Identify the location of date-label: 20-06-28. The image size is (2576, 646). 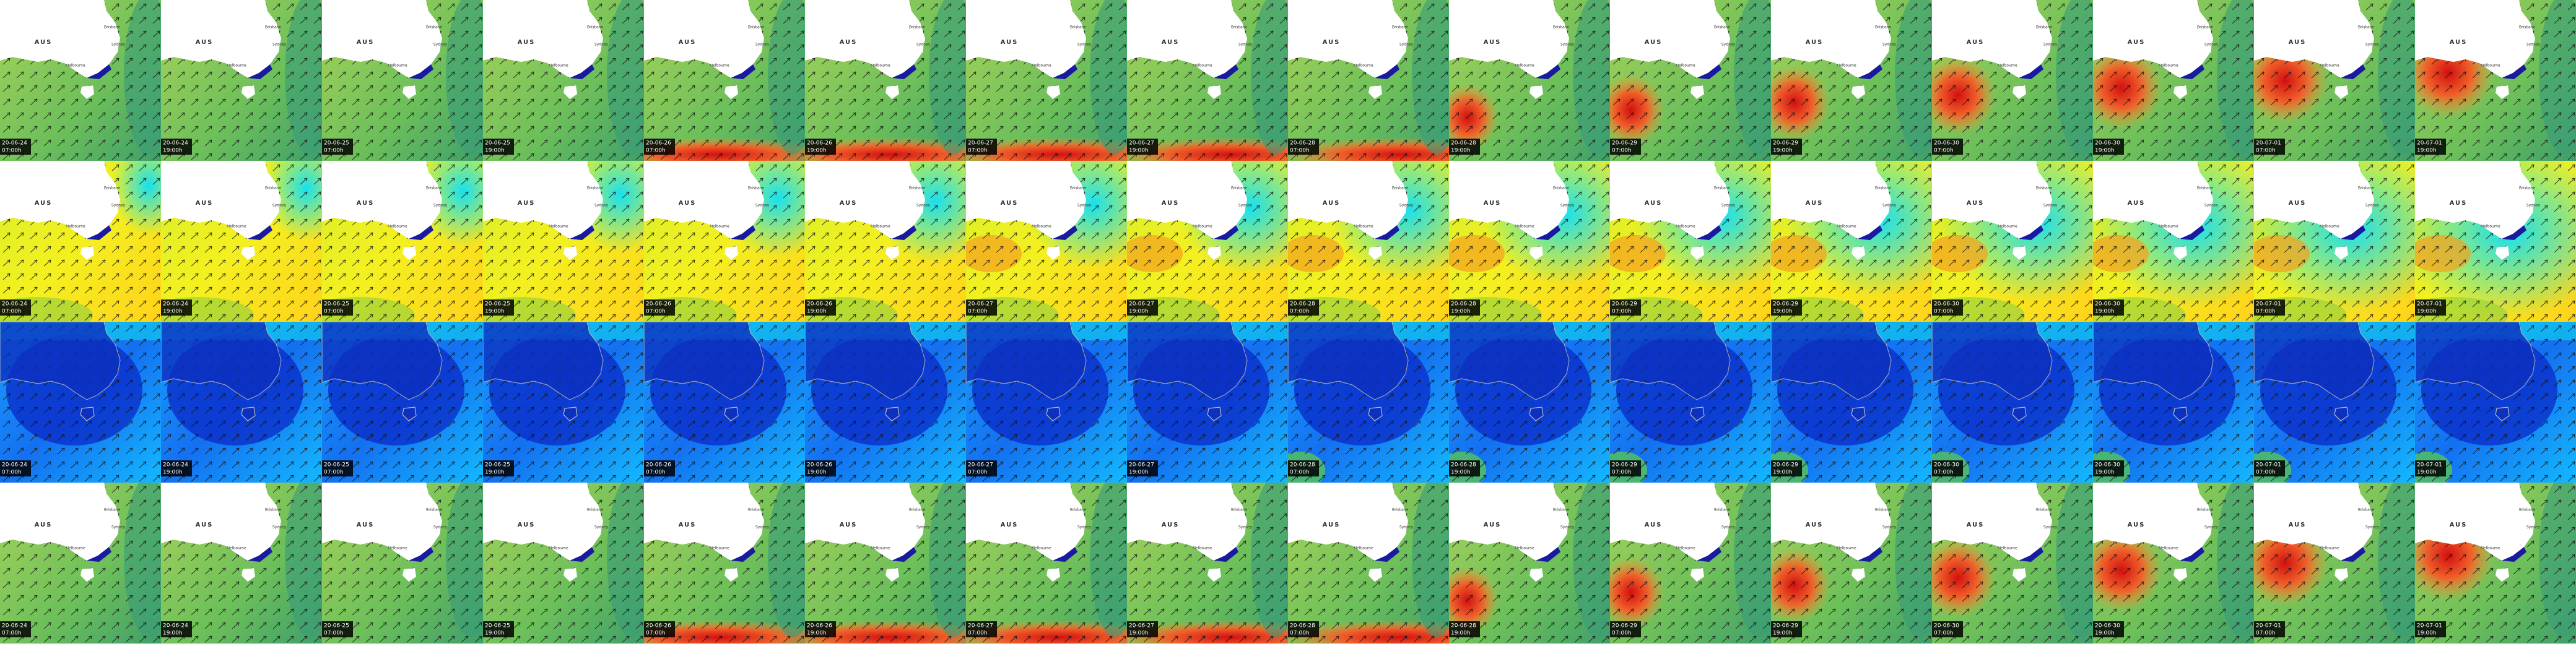
(1302, 465).